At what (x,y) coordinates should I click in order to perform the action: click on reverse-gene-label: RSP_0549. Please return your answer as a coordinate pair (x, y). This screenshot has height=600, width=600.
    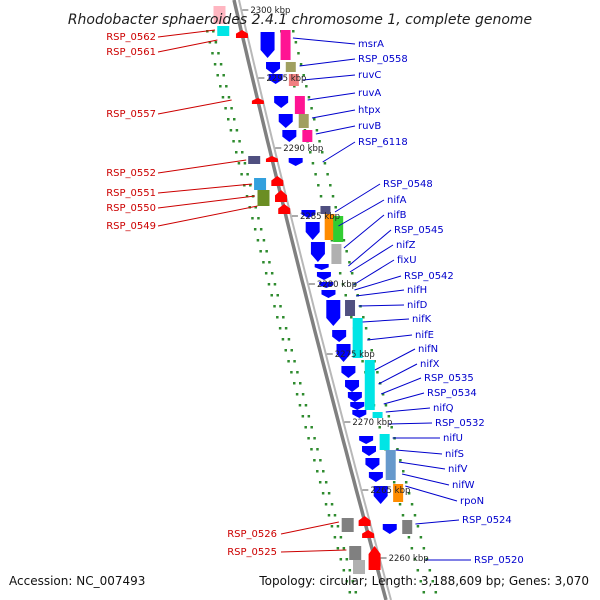
    Looking at the image, I should click on (131, 226).